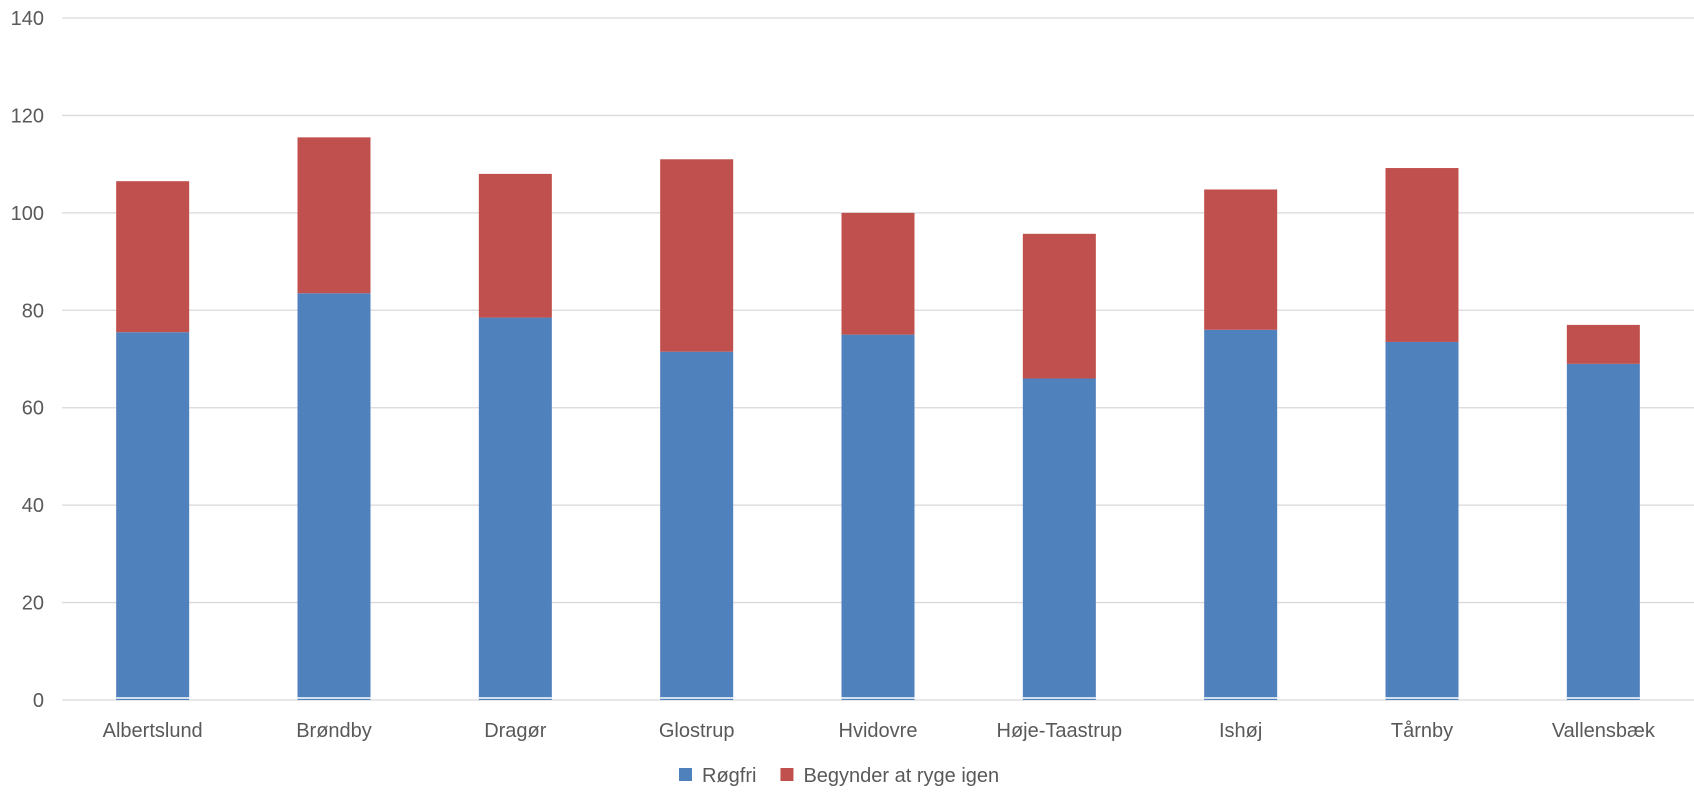 This screenshot has width=1694, height=795. What do you see at coordinates (38, 701) in the screenshot?
I see `y-tick-label: 0` at bounding box center [38, 701].